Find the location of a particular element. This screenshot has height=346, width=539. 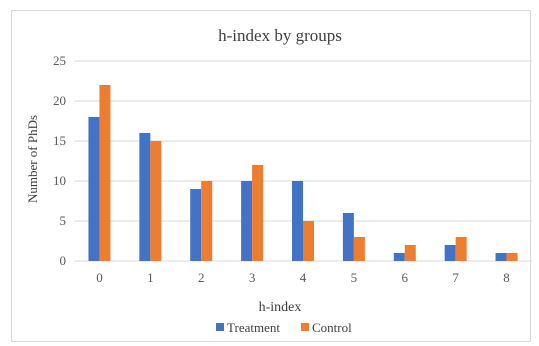

y-tick-label: 20 is located at coordinates (59, 100).